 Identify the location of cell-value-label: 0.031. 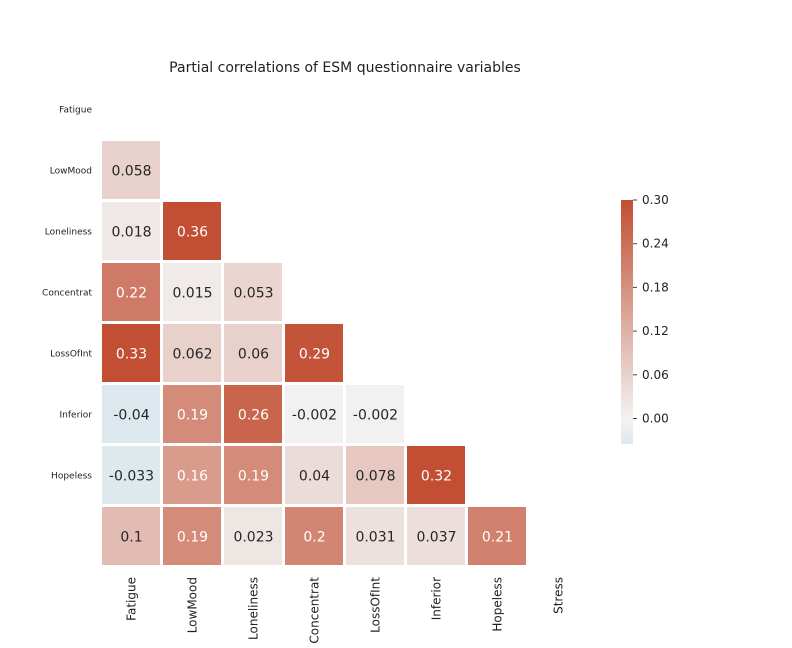
(375, 538).